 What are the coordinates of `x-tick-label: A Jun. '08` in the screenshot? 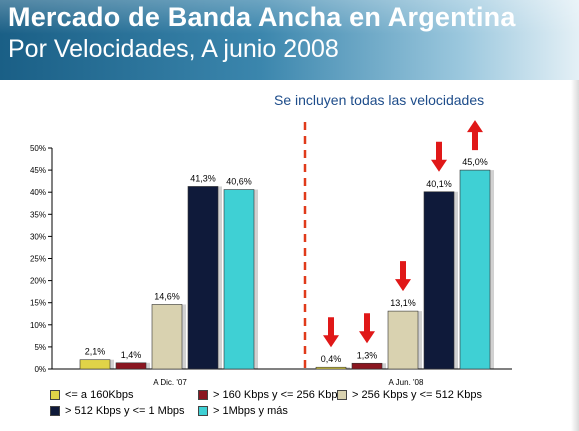 It's located at (406, 382).